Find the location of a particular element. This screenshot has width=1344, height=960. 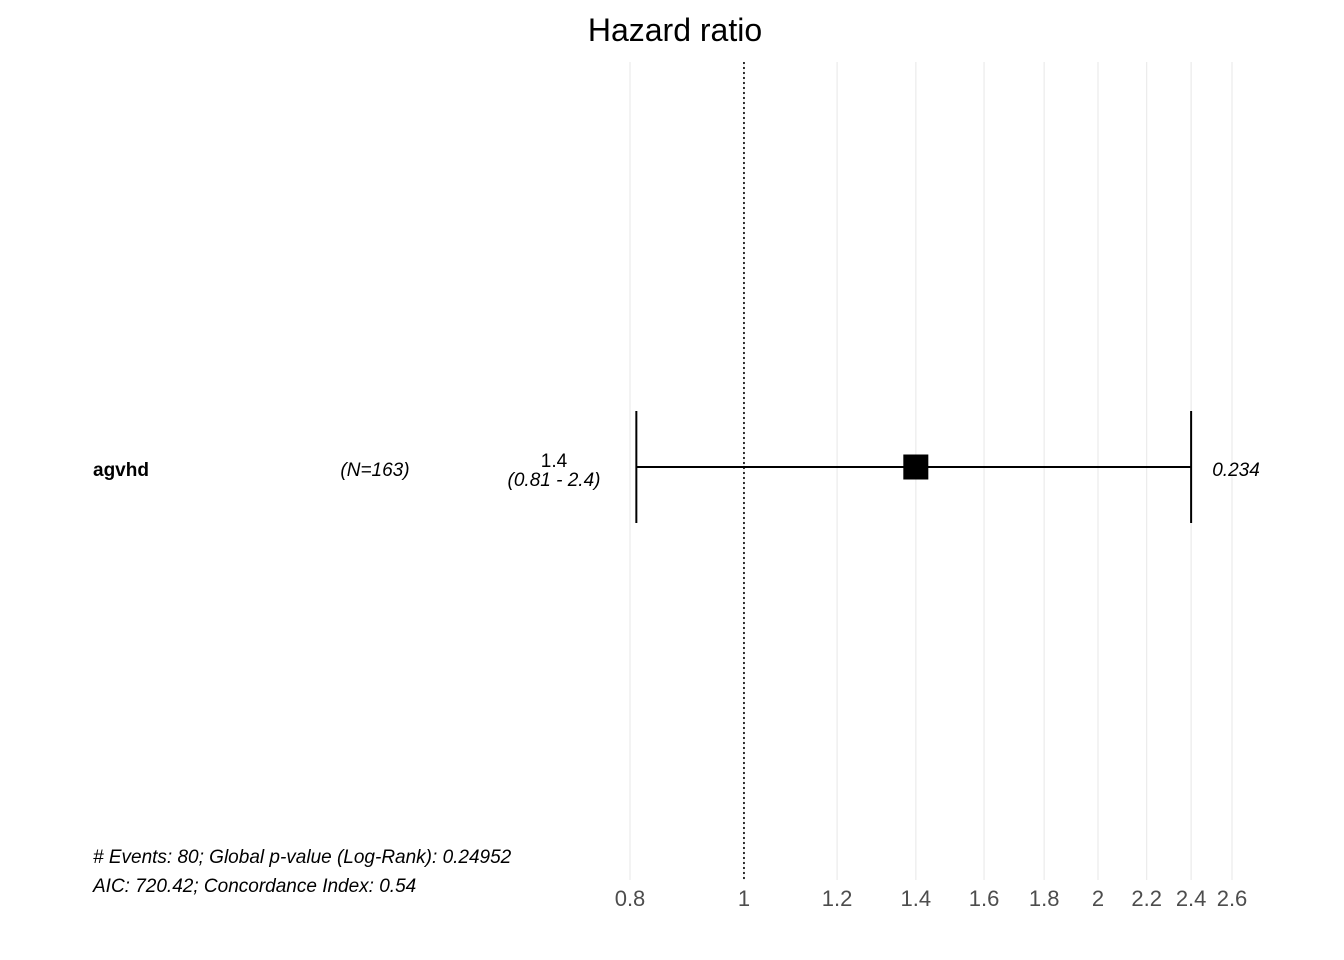

x-tick-label: 1 is located at coordinates (744, 898).